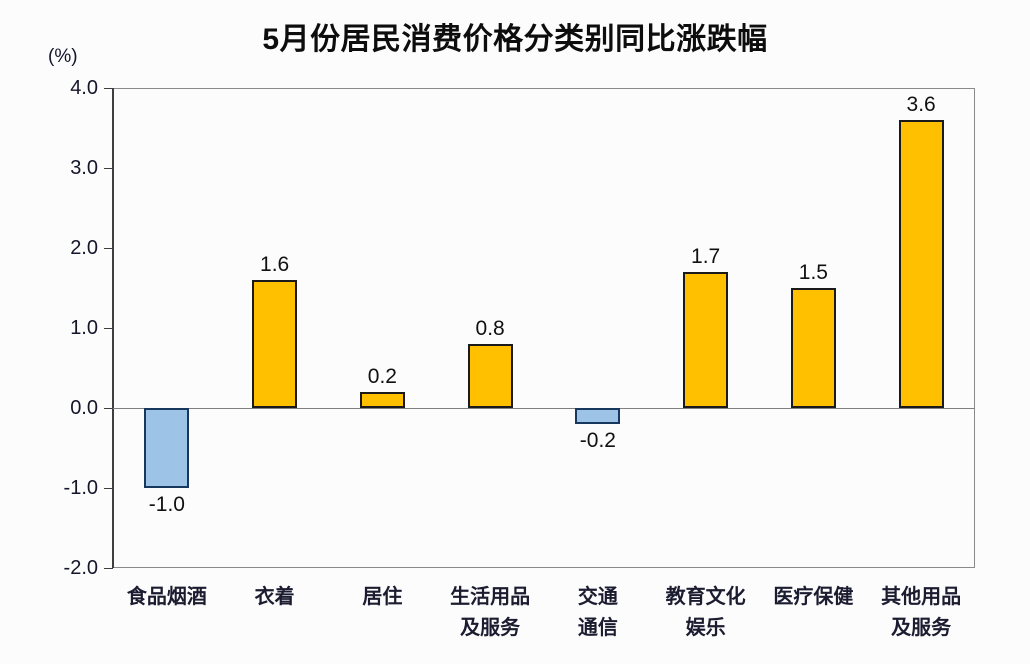  I want to click on y-tick-label: 2.0, so click(84, 248).